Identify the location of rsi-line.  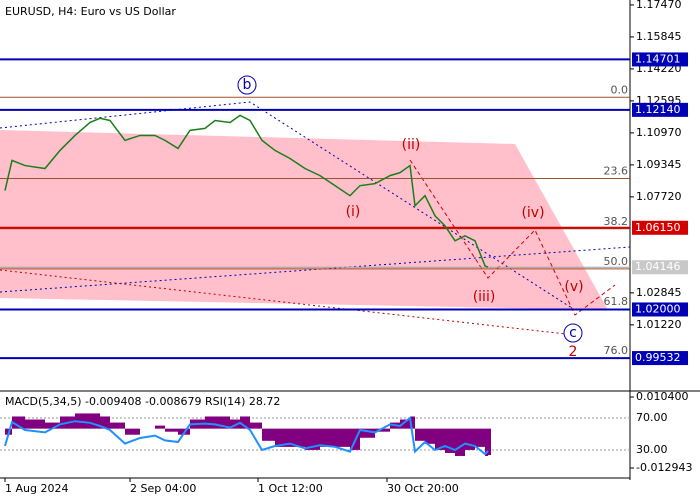
(246, 436).